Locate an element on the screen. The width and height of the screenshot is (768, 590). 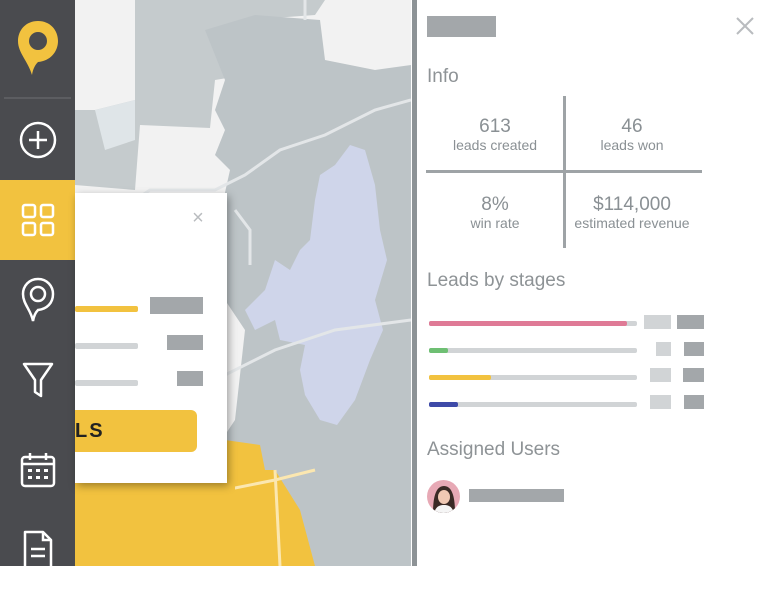
stat-win-rate-label: win rate is located at coordinates (495, 223).